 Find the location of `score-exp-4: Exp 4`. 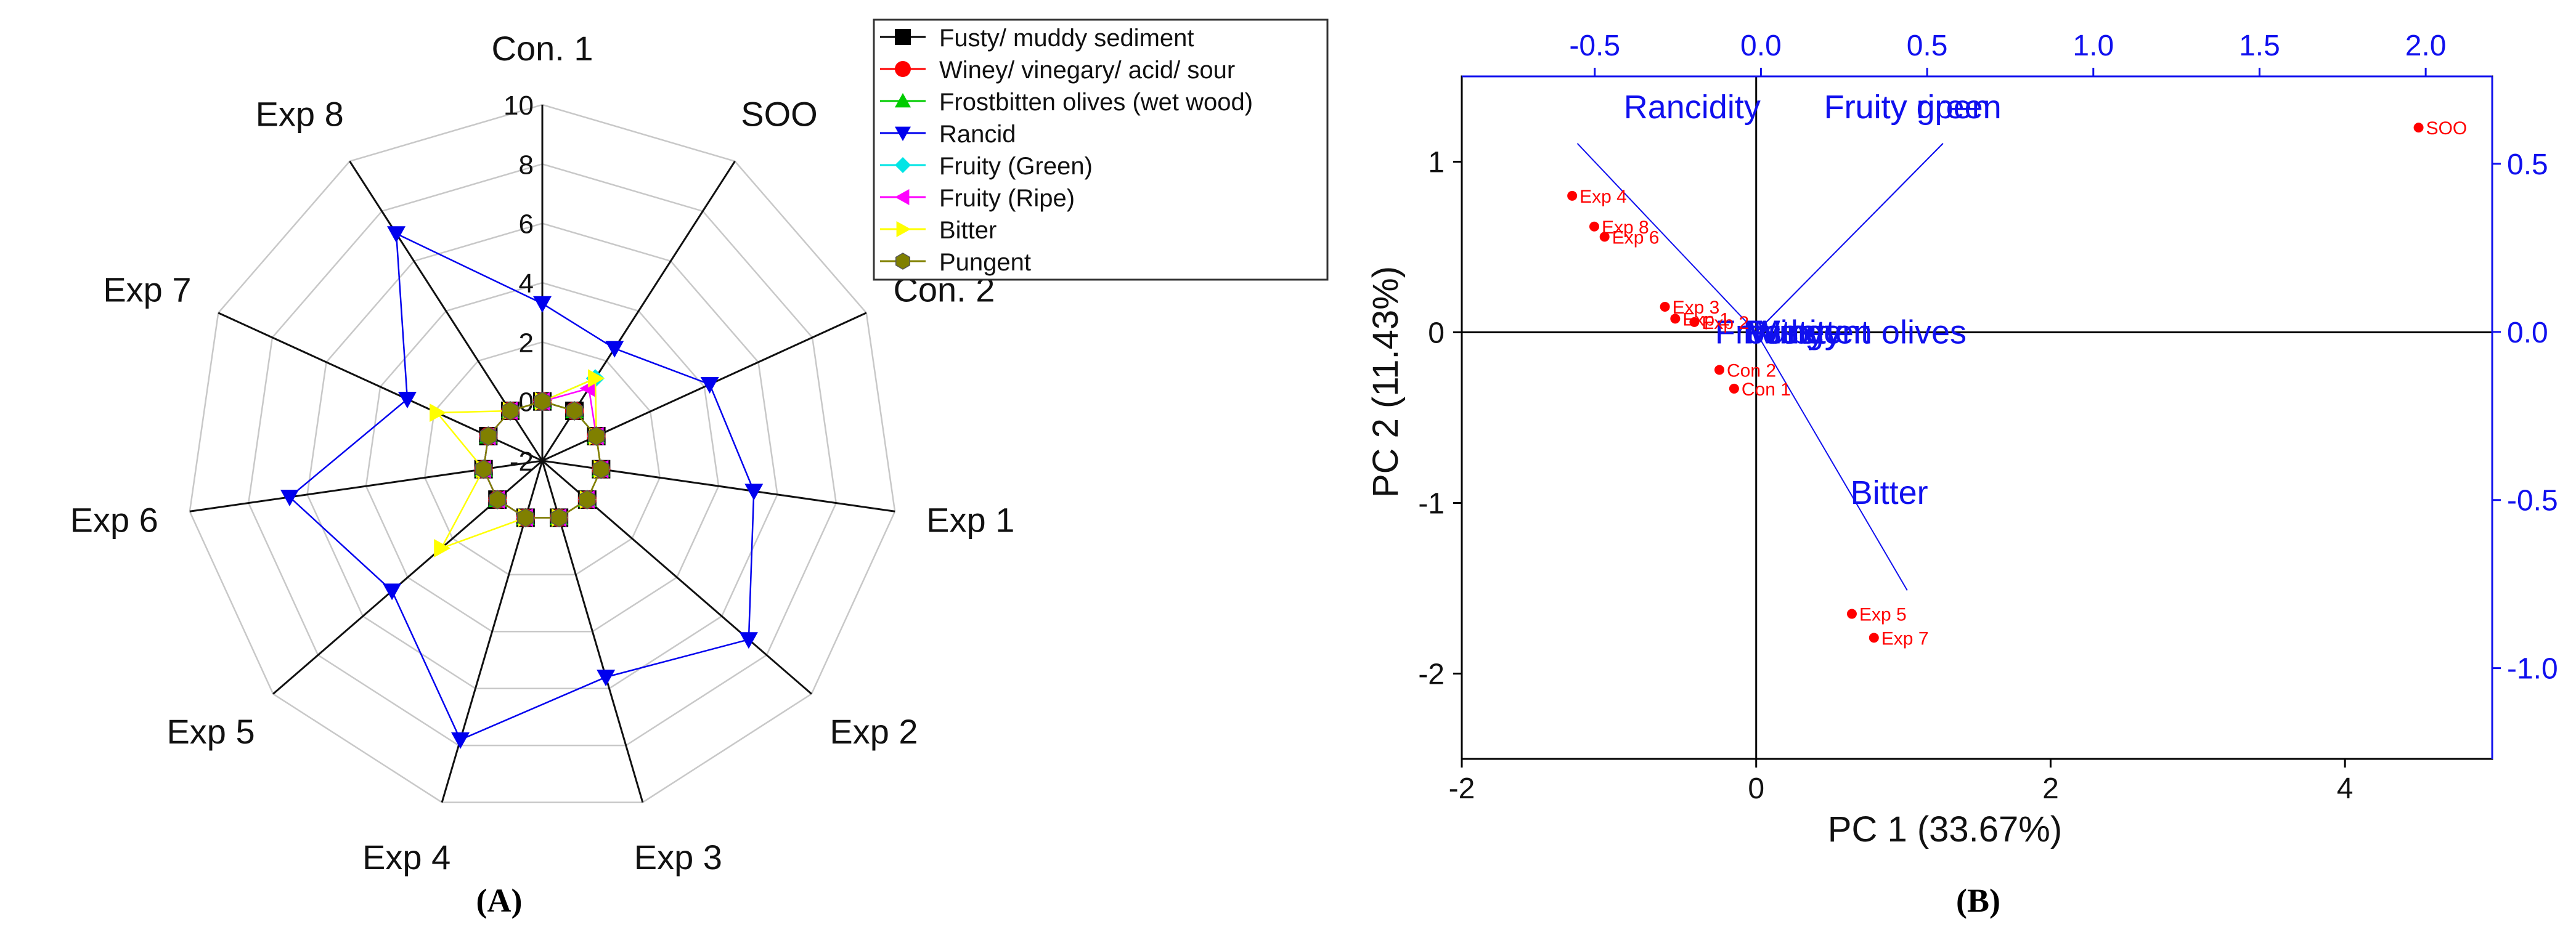

score-exp-4: Exp 4 is located at coordinates (1597, 197).